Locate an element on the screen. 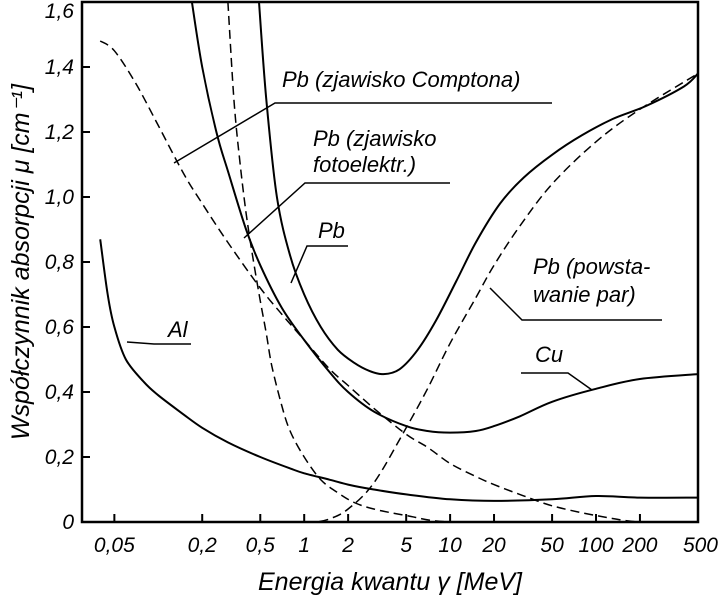  x-tick-label: 500 is located at coordinates (700, 545).